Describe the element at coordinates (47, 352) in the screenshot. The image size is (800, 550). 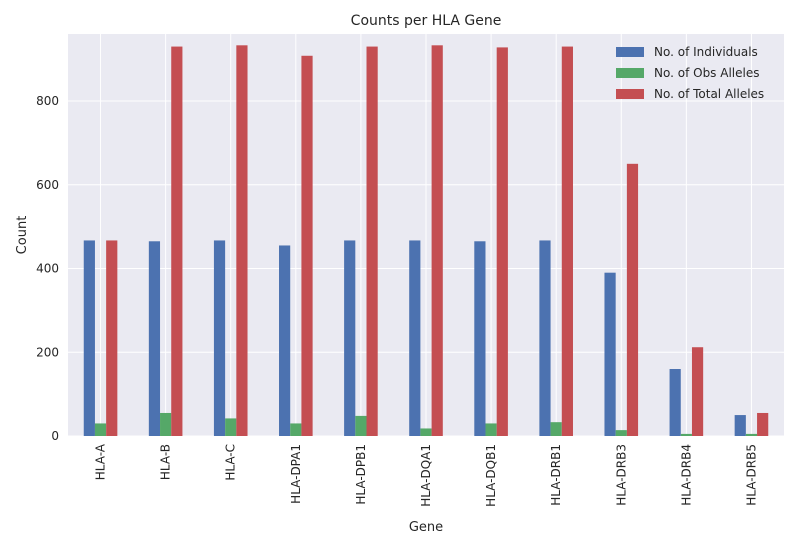
I see `y-tick-label: 200` at that location.